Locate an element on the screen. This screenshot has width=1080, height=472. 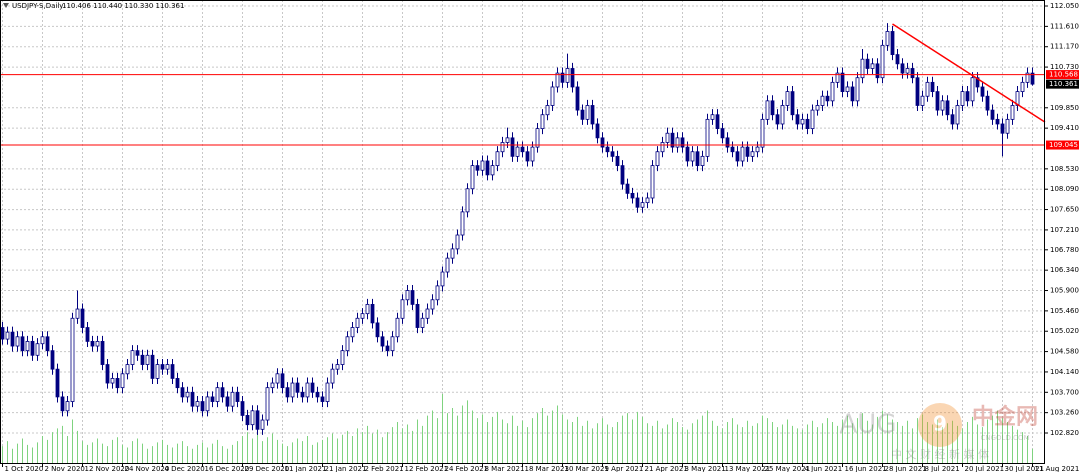
volume-layer is located at coordinates (517, 429).